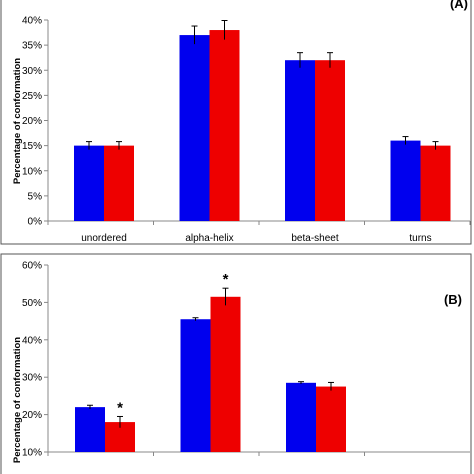  Describe the element at coordinates (32, 340) in the screenshot. I see `panel-b-ytick-label: 40%` at that location.